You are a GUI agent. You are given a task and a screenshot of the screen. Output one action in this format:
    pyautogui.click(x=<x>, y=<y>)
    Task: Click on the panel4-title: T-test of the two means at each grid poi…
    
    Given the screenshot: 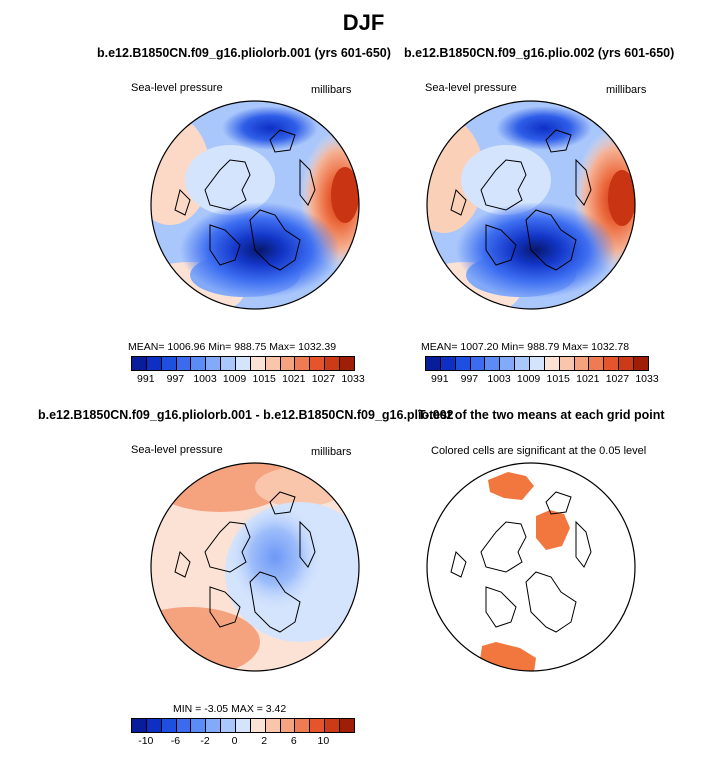 What is the action you would take?
    pyautogui.click(x=541, y=415)
    